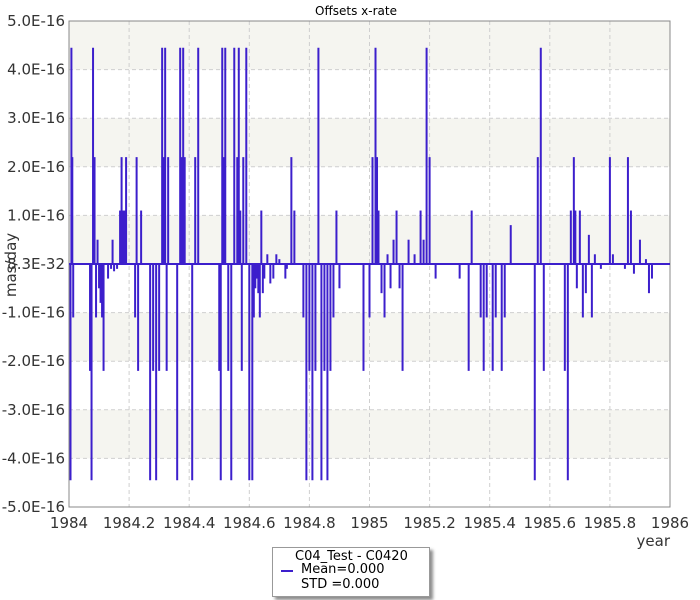 The width and height of the screenshot is (700, 600). Describe the element at coordinates (33, 410) in the screenshot. I see `y-tick-label: -3.0E-16` at that location.